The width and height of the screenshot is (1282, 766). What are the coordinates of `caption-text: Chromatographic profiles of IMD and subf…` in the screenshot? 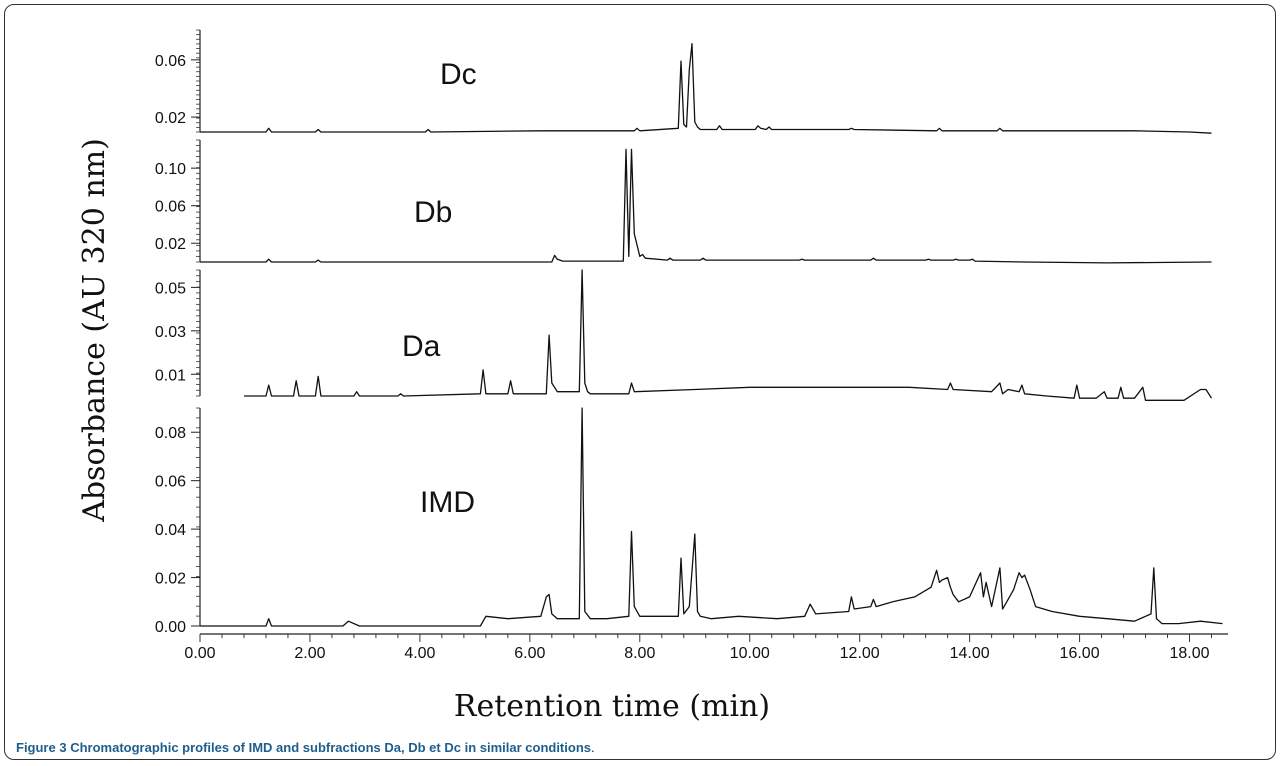 It's located at (330, 747).